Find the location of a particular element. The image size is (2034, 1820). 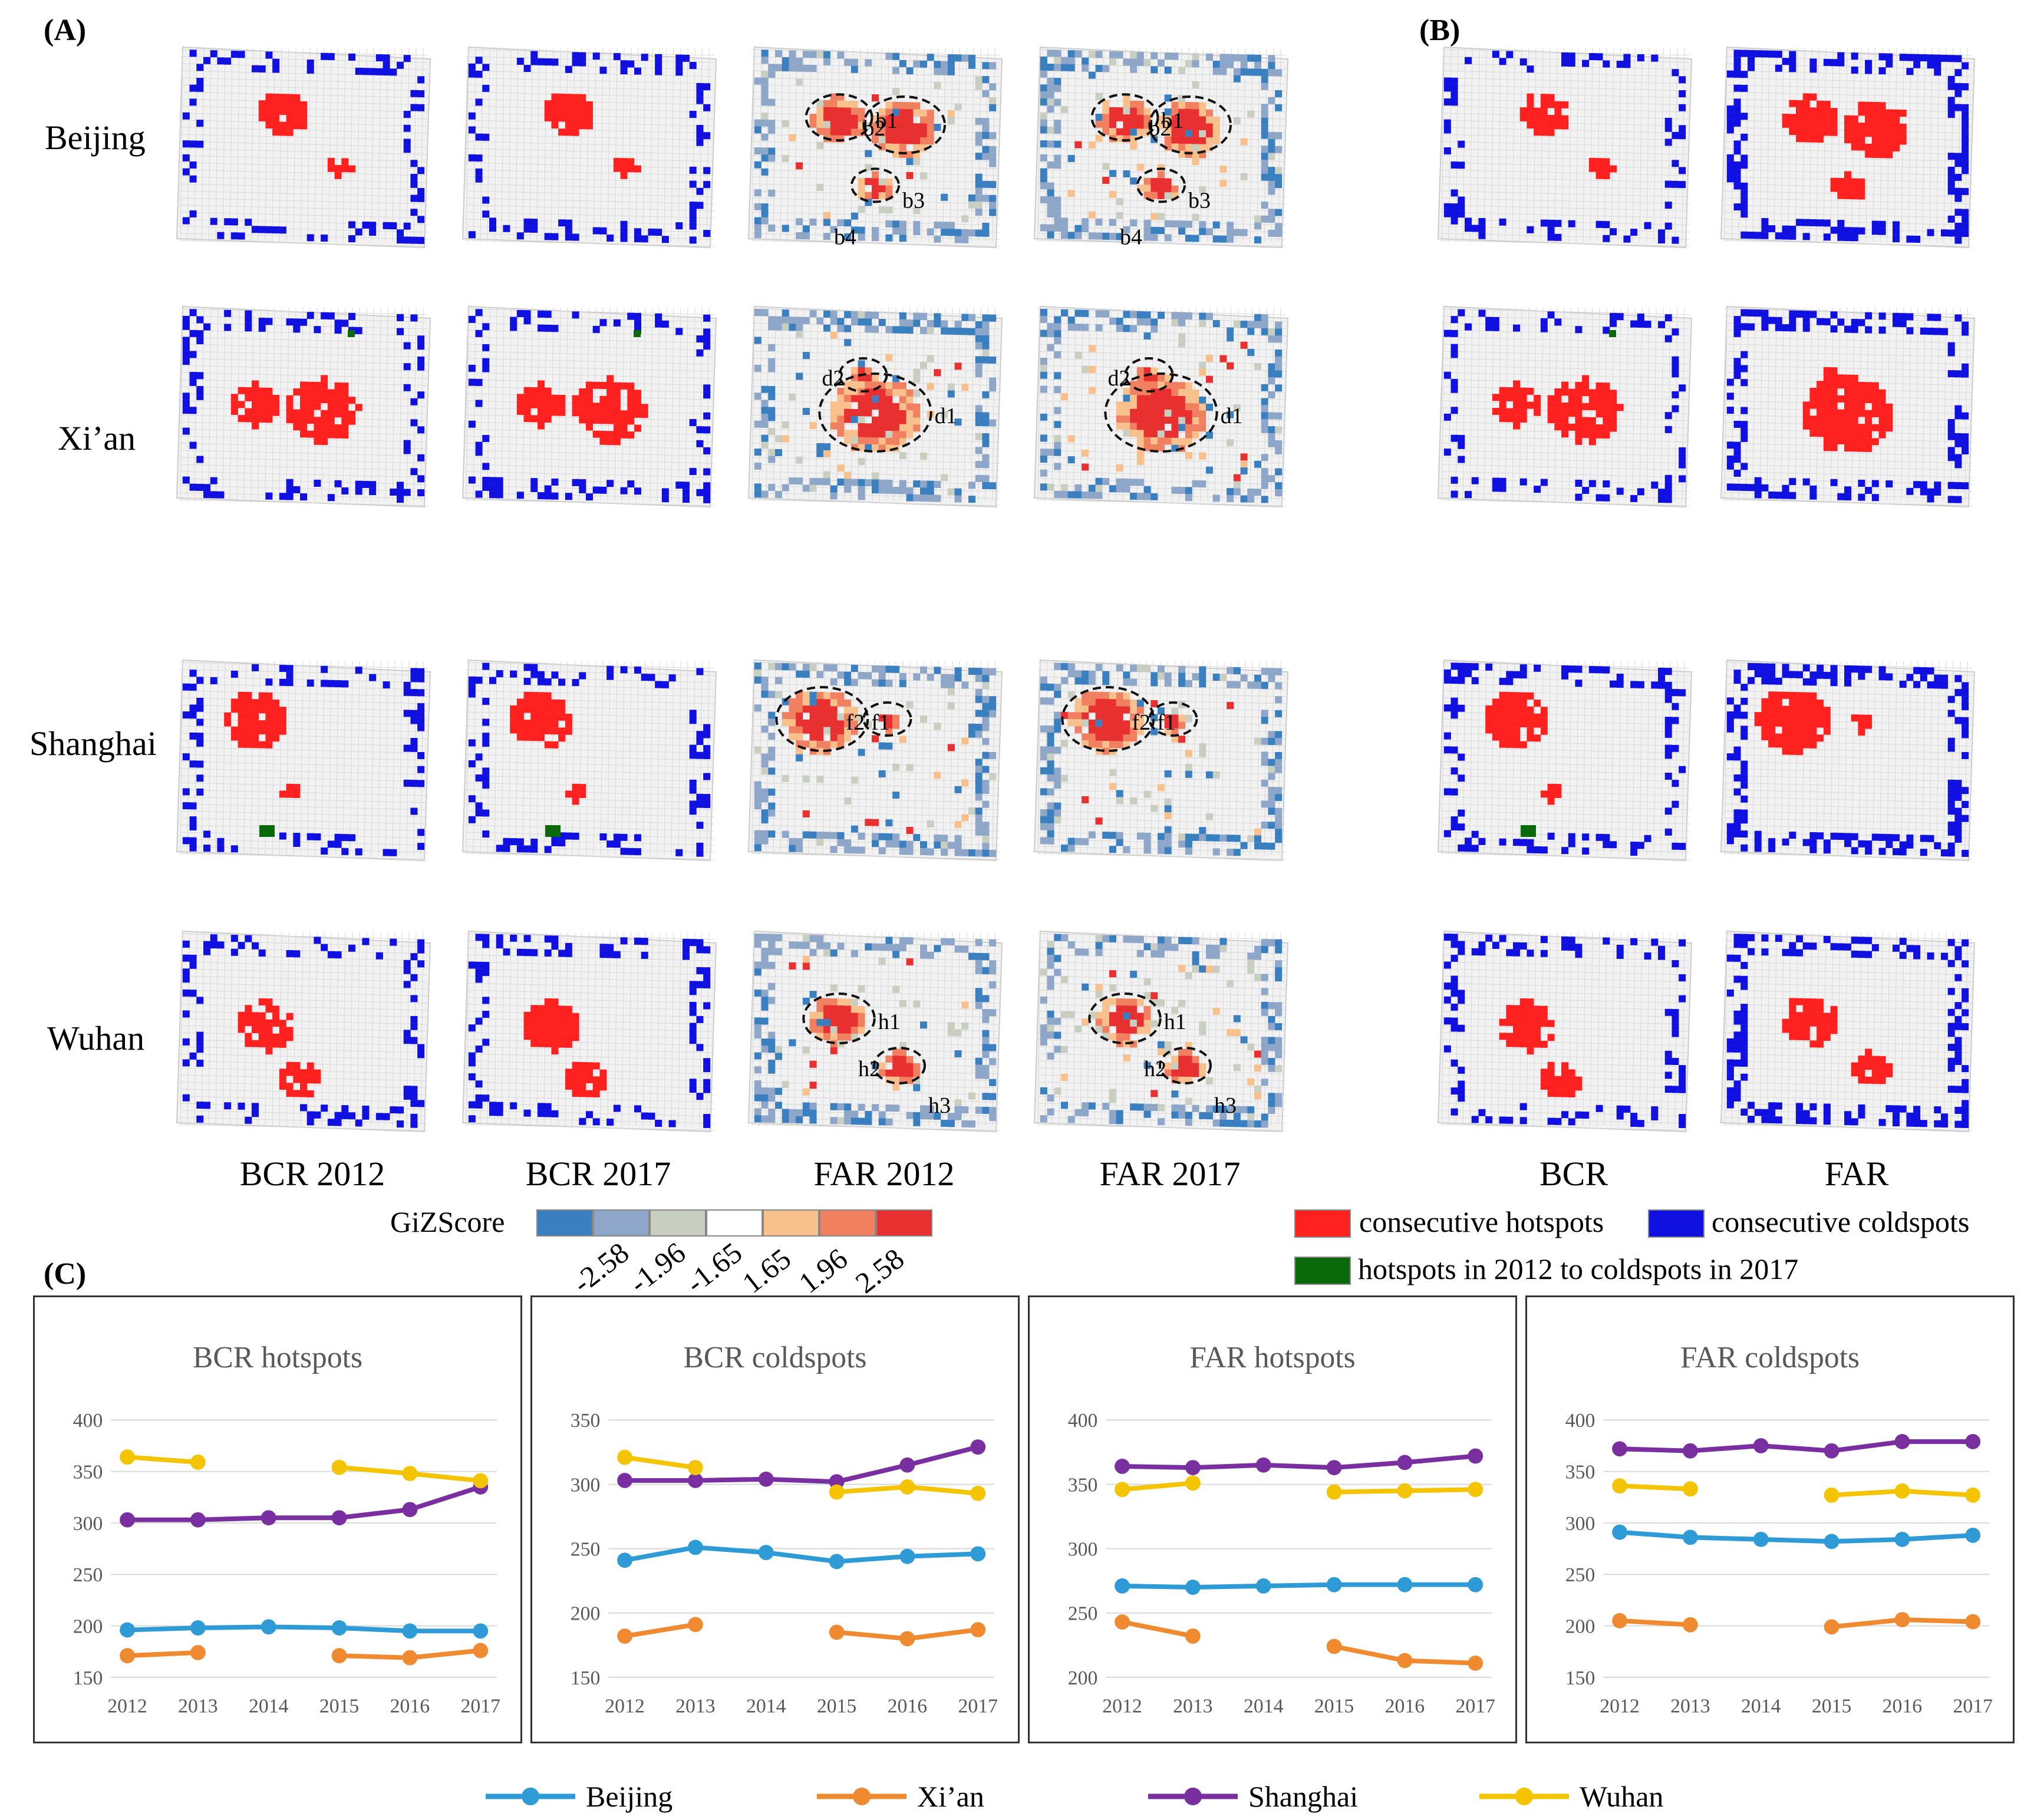

map-0-3: b1 b2 b3 b4 is located at coordinates (1164, 147).